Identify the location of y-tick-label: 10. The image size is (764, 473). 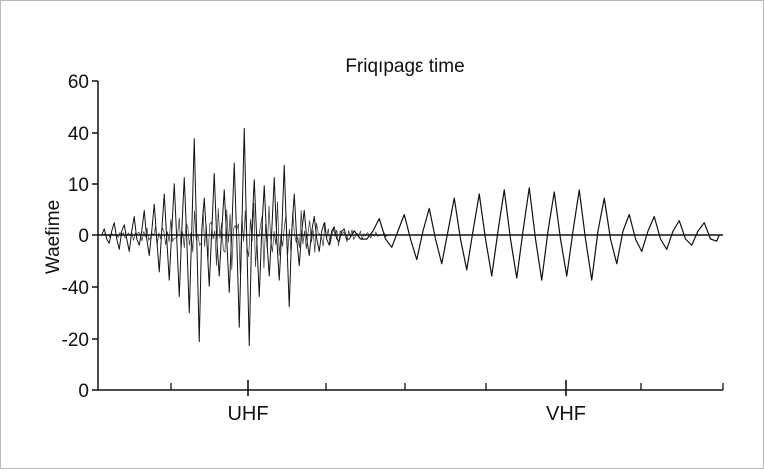
(78, 185).